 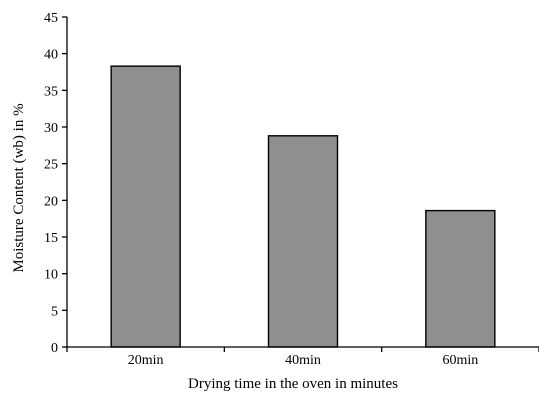 I want to click on x-axis-ticks: 20min 40min 60min, so click(x=302, y=357).